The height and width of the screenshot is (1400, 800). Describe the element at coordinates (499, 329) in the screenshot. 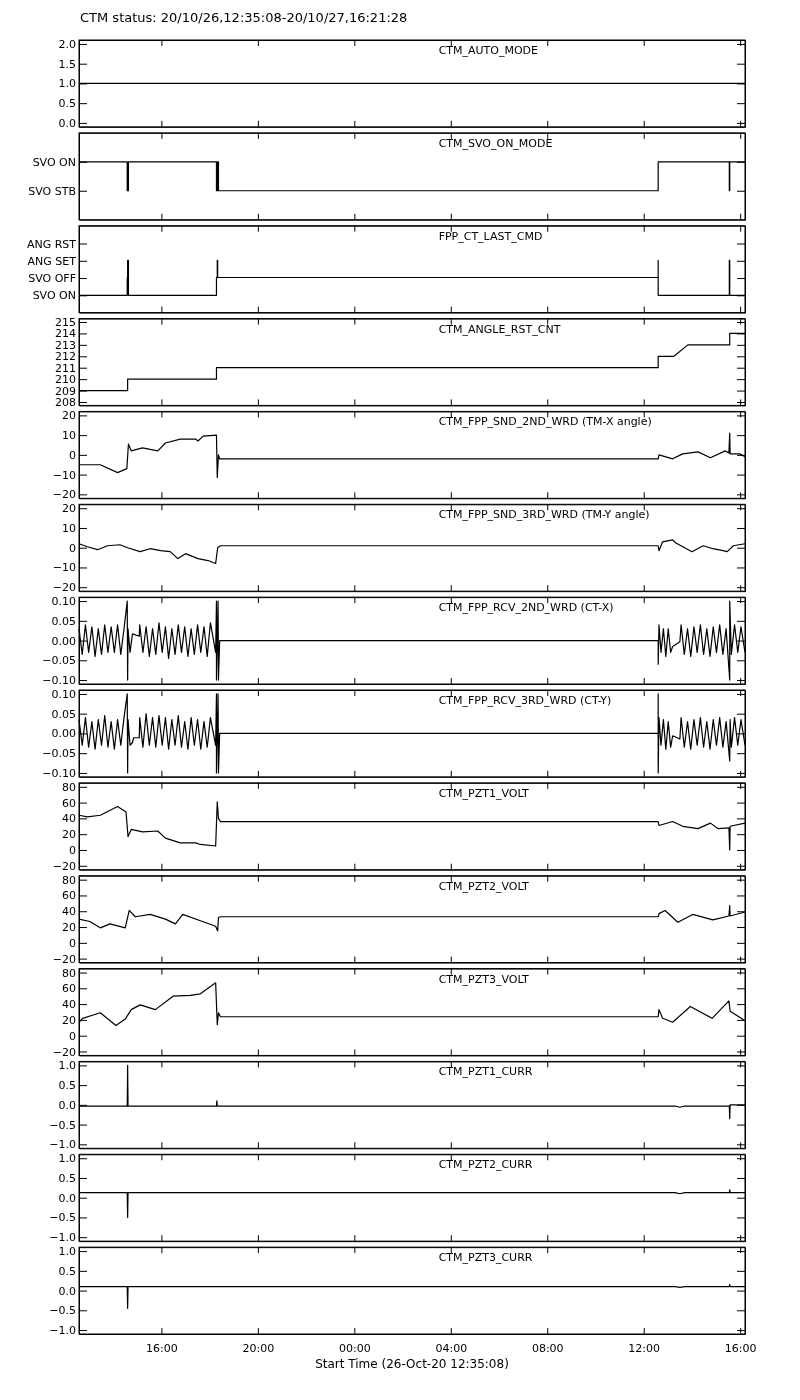

I see `chart-title: CTM_ANGLE_RST_CNT` at that location.